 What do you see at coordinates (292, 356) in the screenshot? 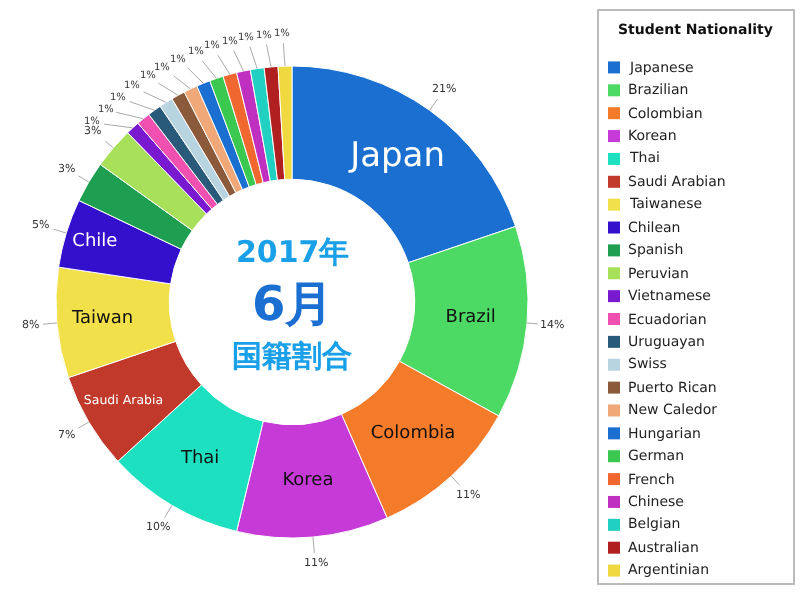
I see `text: 国籍割合` at bounding box center [292, 356].